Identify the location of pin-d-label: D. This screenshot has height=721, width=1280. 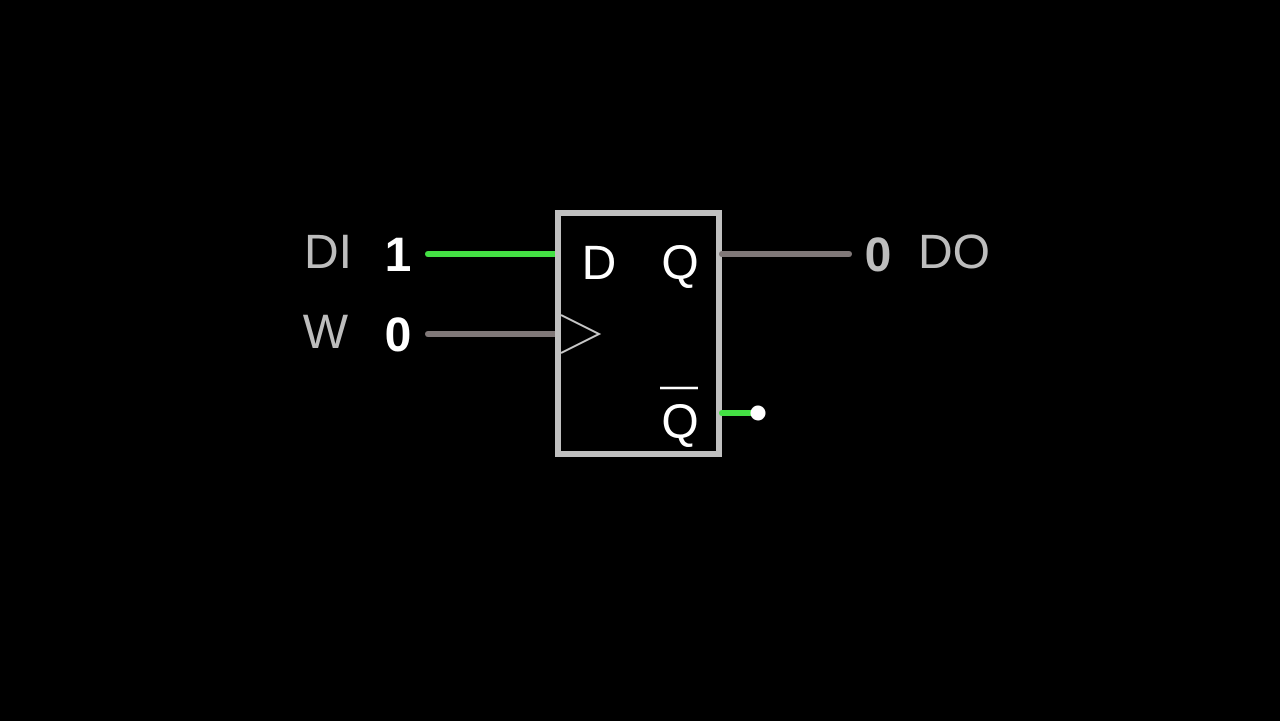
(599, 263).